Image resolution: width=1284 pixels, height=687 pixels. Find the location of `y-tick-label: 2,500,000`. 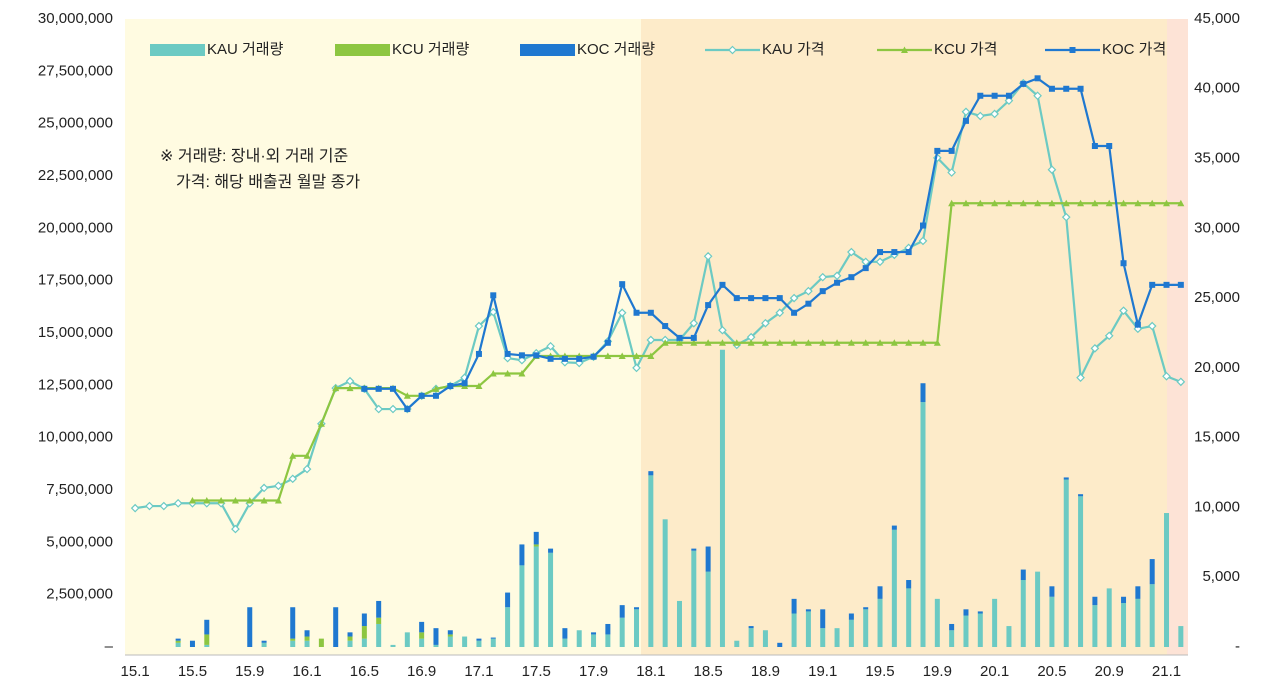

y-tick-label: 2,500,000 is located at coordinates (79, 594).